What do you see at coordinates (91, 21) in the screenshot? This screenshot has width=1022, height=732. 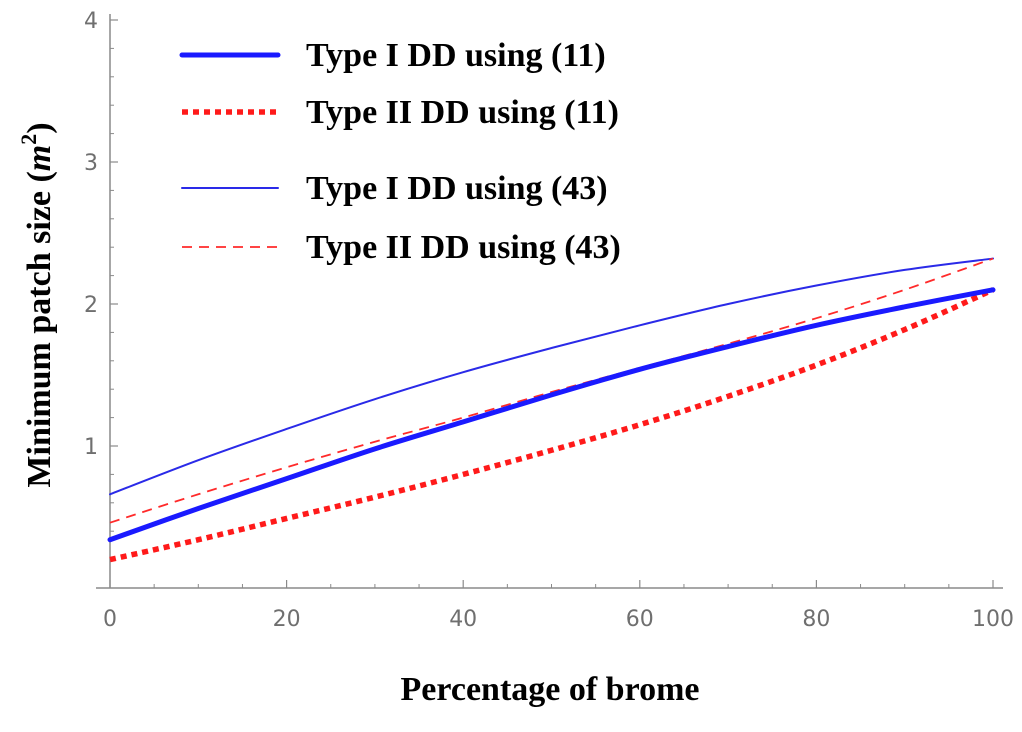 I see `y-tick-label: 4` at bounding box center [91, 21].